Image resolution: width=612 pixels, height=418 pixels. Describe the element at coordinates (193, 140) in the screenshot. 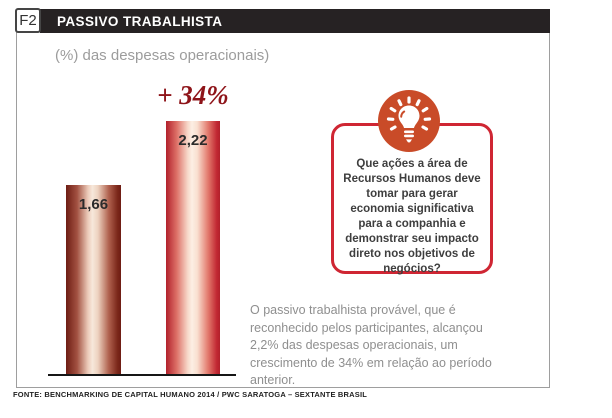

I see `bar-value-label: 2,22` at that location.